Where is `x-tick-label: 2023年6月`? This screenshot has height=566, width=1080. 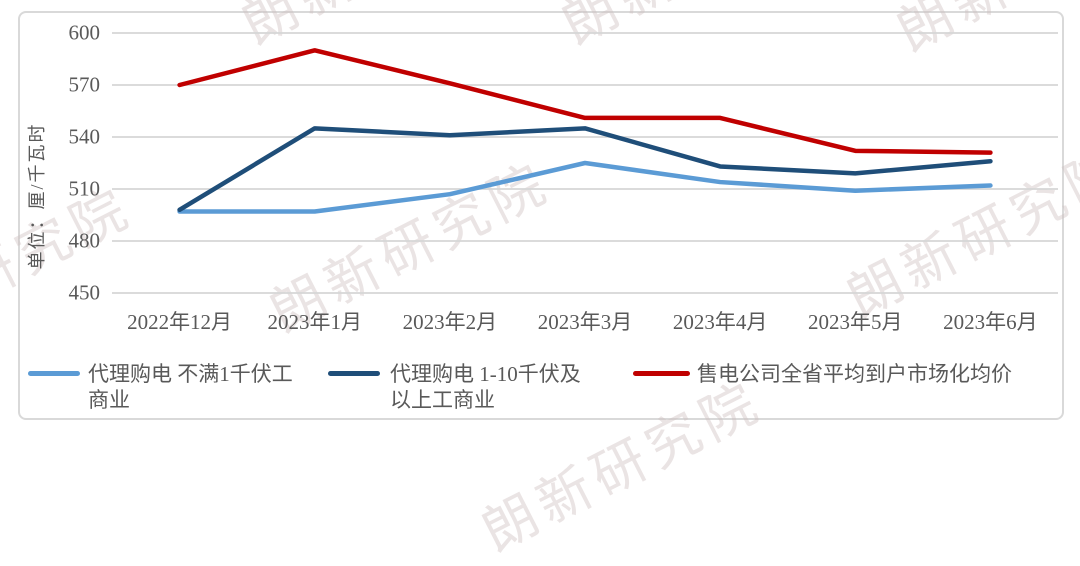 x-tick-label: 2023年6月 is located at coordinates (990, 322).